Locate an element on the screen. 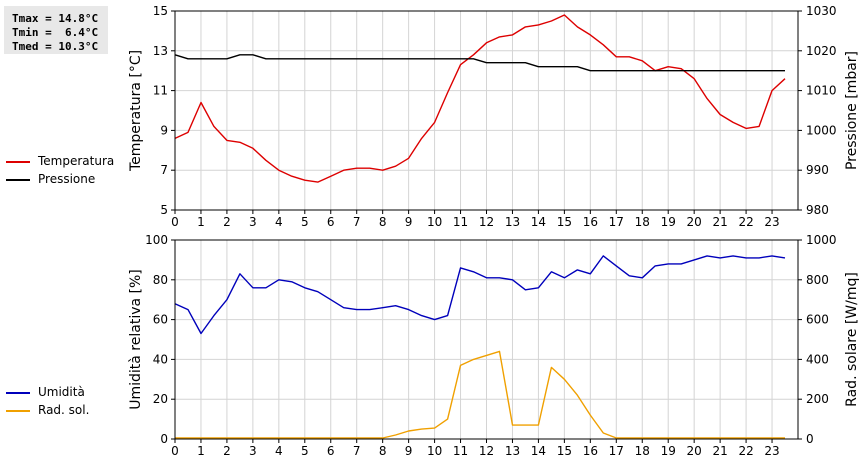 This screenshot has height=460, width=860. top-y2-tick-label: 1020 is located at coordinates (821, 51).